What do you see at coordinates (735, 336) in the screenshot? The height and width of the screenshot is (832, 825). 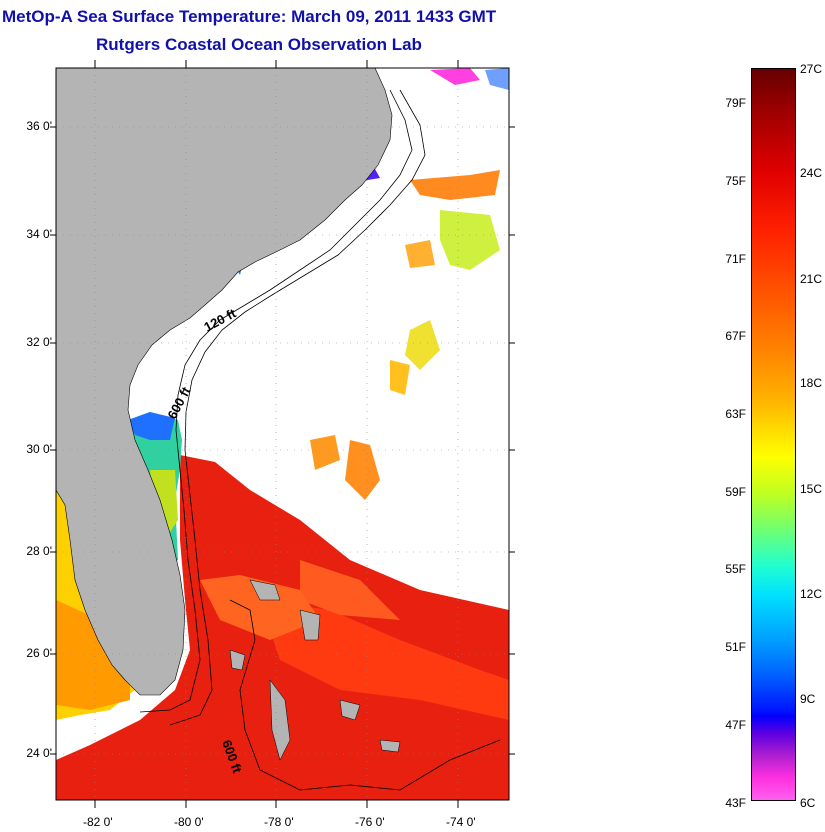 I see `colorbar-f-label: 67F` at bounding box center [735, 336].